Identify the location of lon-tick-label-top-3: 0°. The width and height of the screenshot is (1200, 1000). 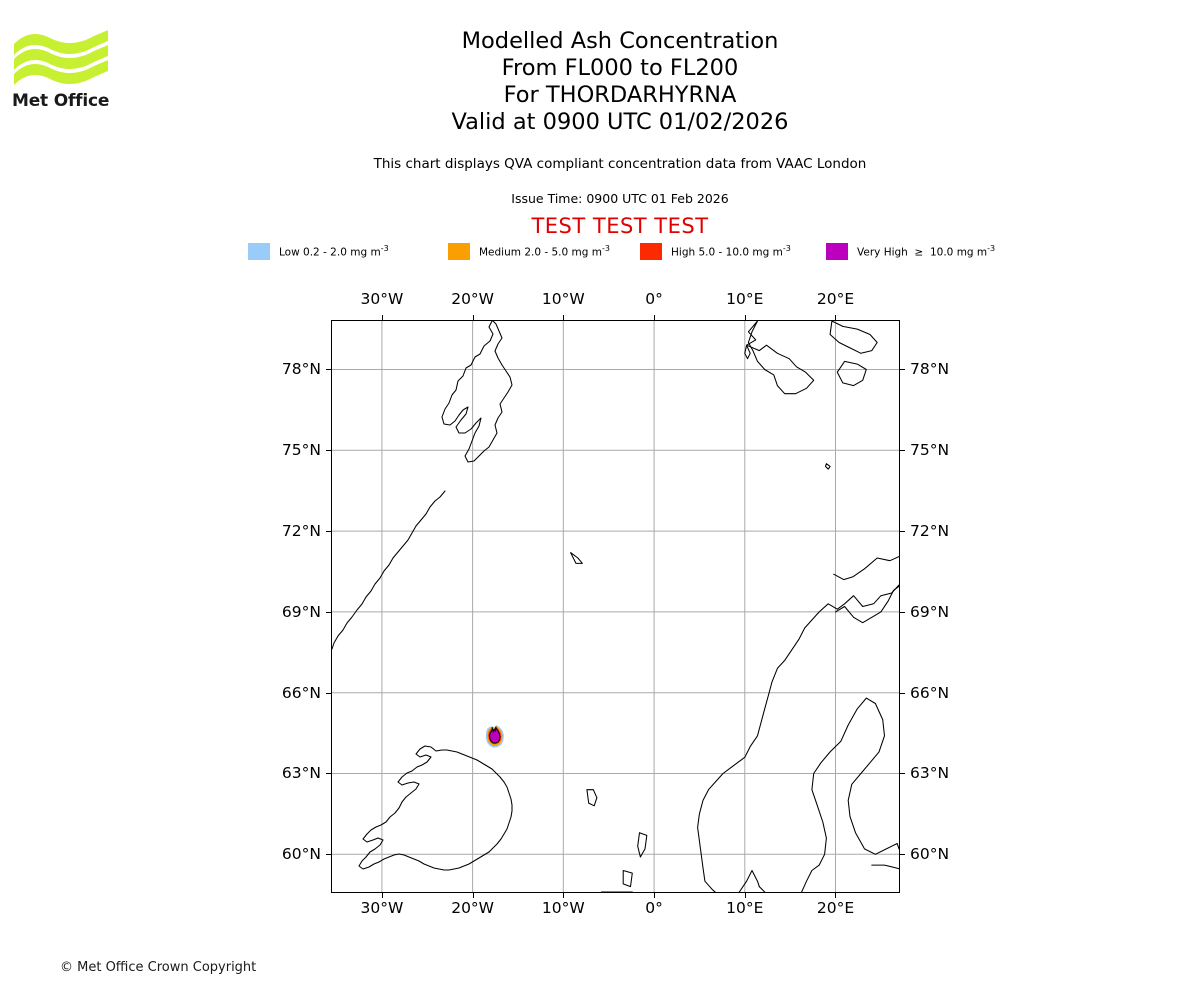
(654, 299).